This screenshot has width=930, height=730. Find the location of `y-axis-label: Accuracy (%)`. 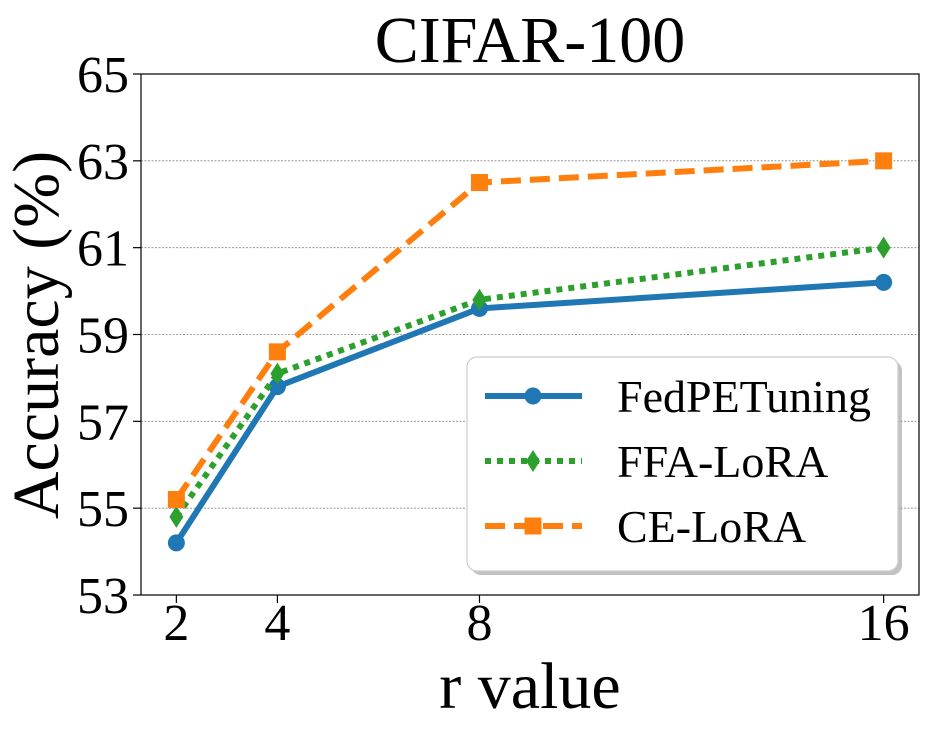

y-axis-label: Accuracy (%) is located at coordinates (36, 335).